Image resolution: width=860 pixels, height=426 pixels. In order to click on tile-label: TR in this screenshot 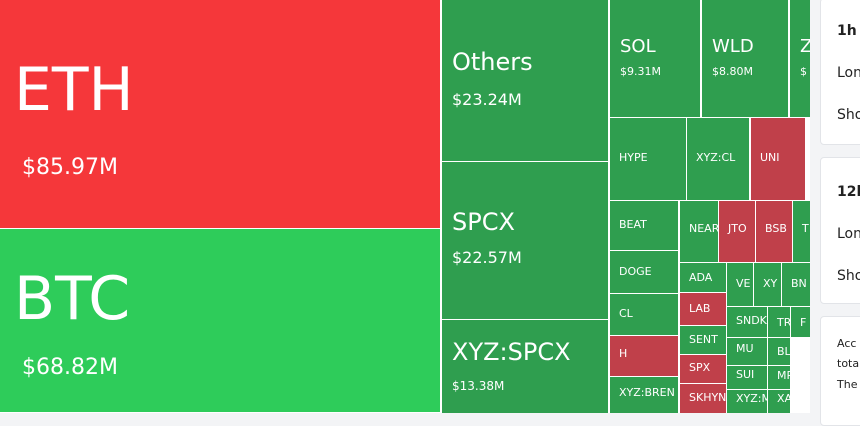, I will do `click(783, 322)`.